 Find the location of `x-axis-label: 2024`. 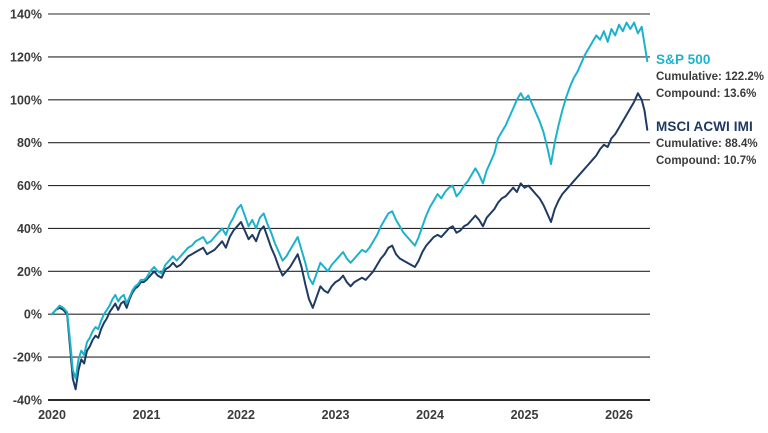

x-axis-label: 2024 is located at coordinates (430, 415).